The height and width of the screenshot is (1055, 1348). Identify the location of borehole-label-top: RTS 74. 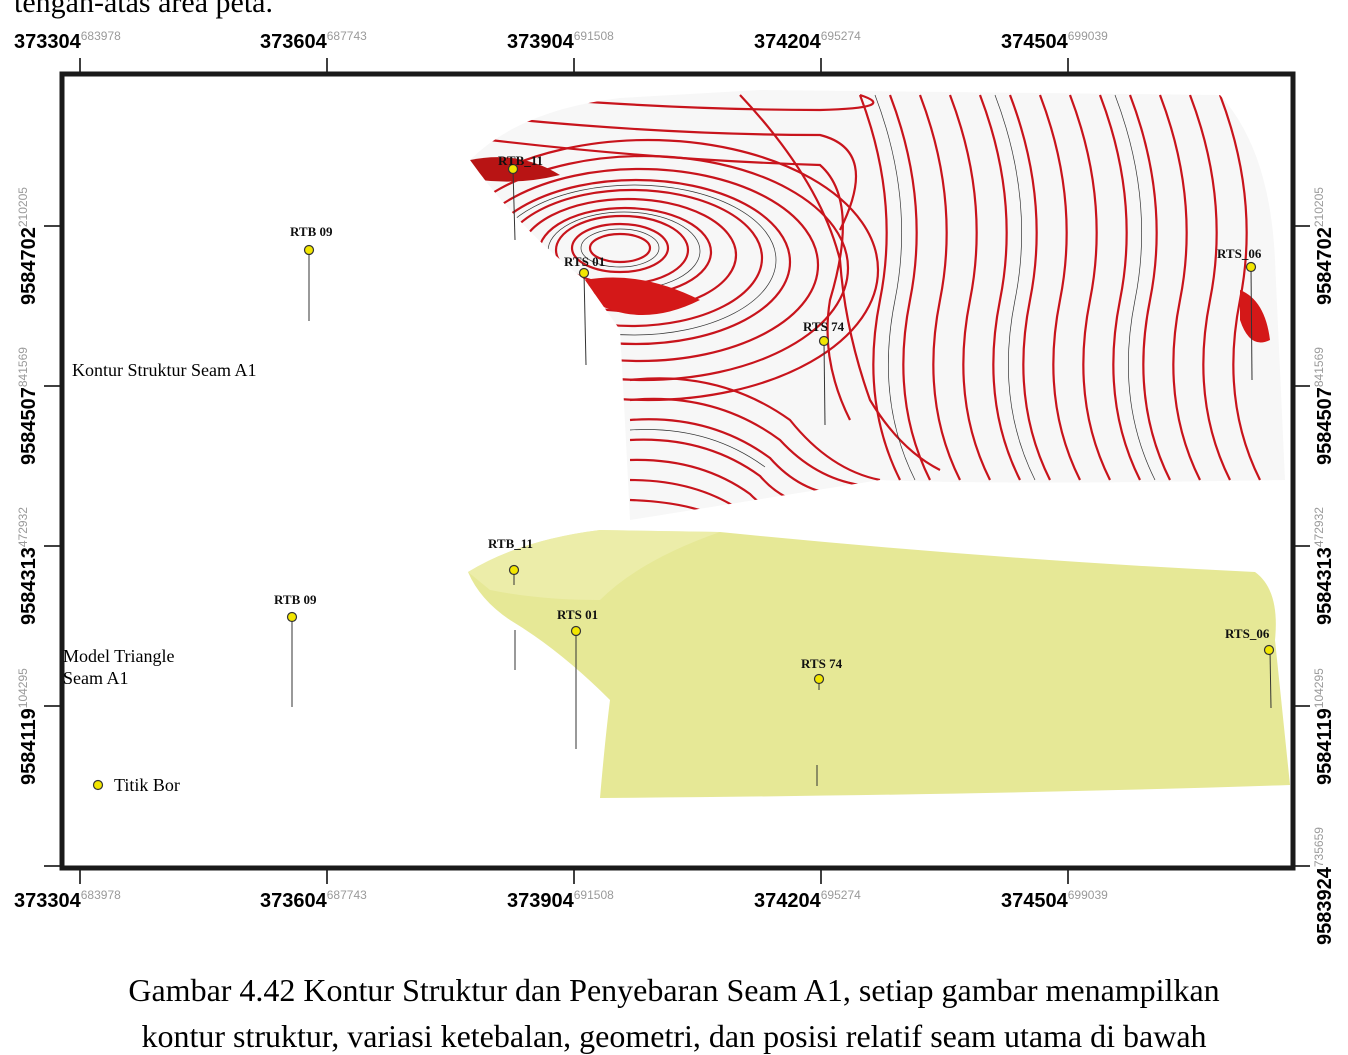
(824, 326).